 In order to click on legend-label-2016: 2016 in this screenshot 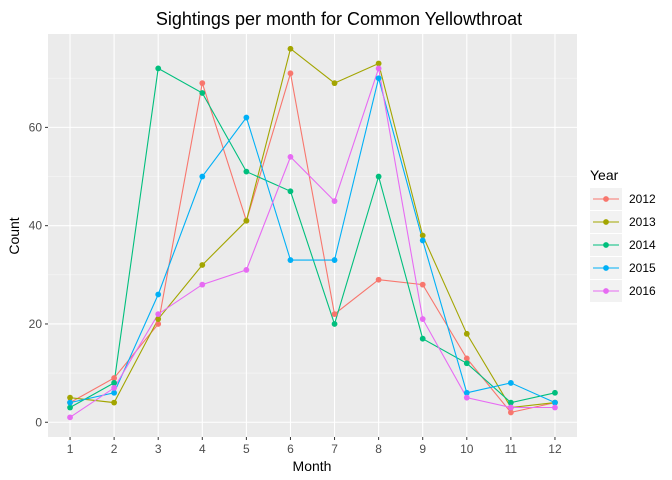, I will do `click(642, 291)`.